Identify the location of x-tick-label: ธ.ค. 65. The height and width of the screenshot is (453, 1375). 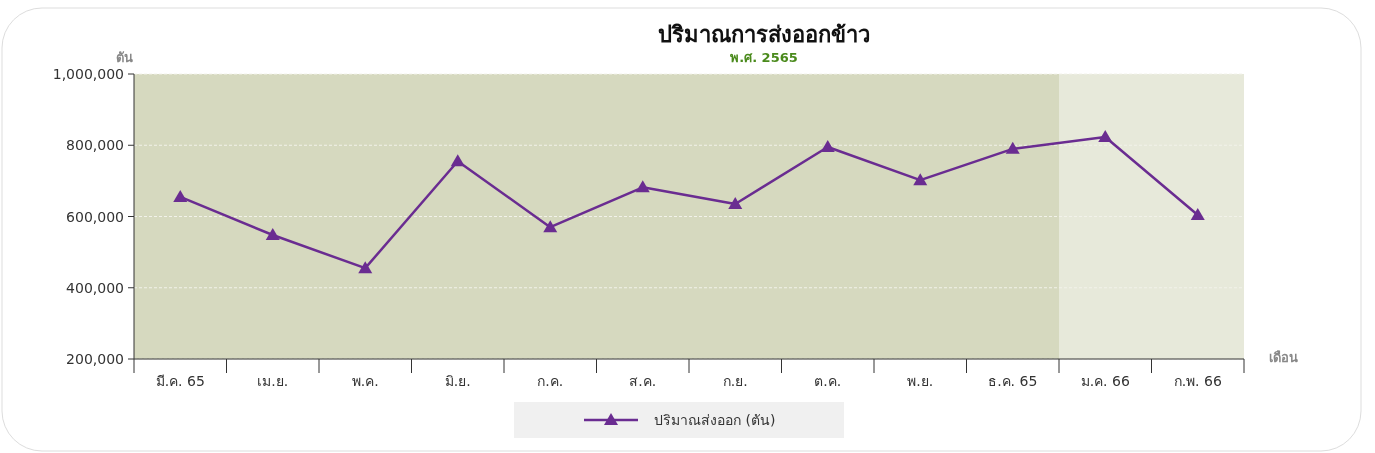
(1013, 381).